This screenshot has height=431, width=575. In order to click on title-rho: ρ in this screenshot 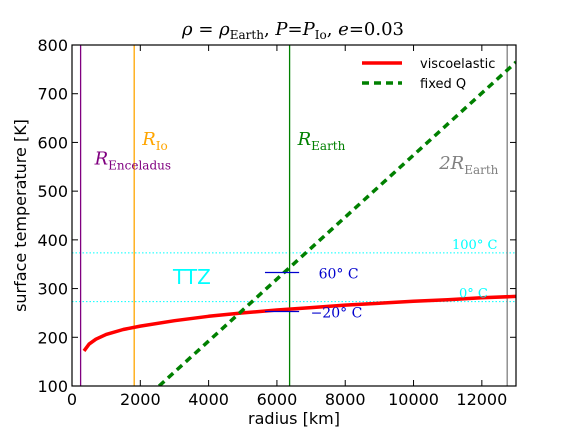, I will do `click(187, 29)`.